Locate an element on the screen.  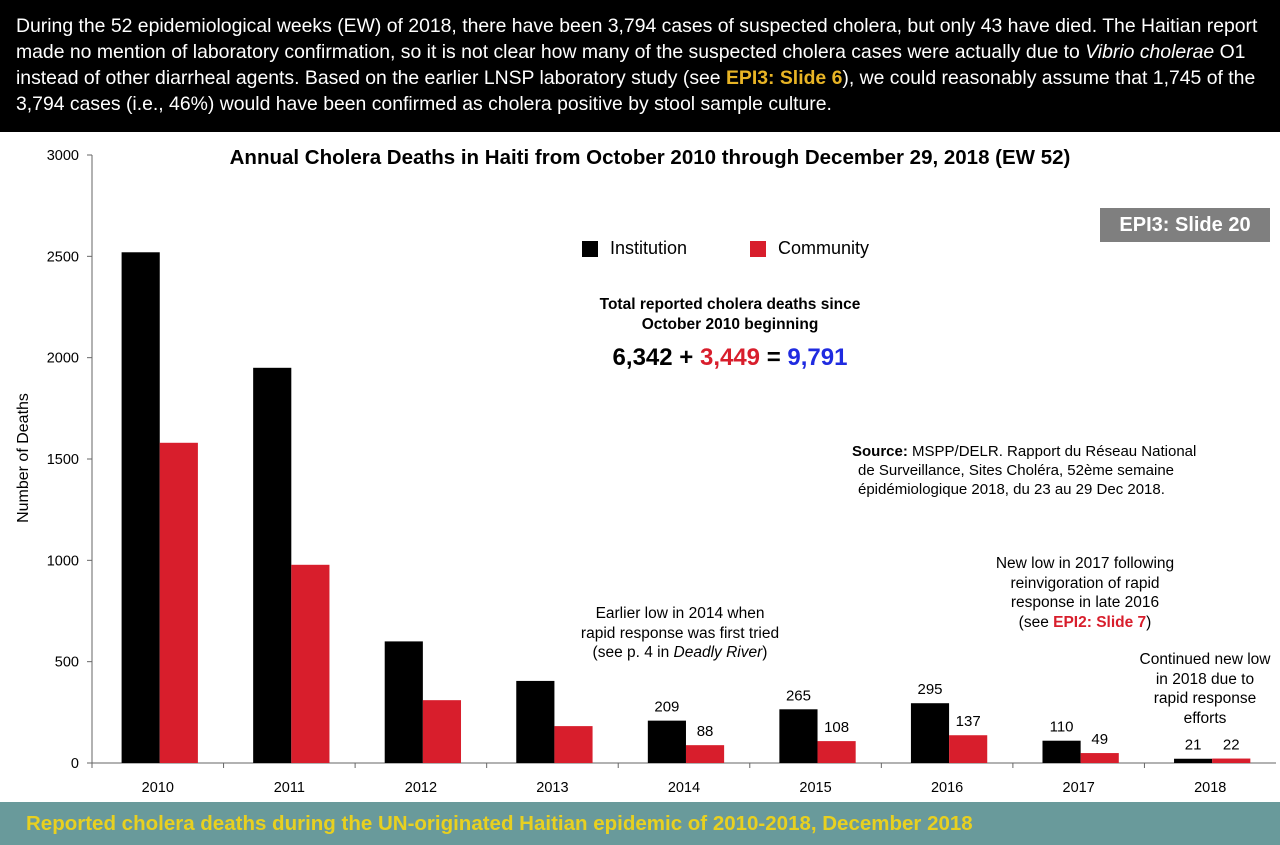
bar-institution-2014 is located at coordinates (666, 741).